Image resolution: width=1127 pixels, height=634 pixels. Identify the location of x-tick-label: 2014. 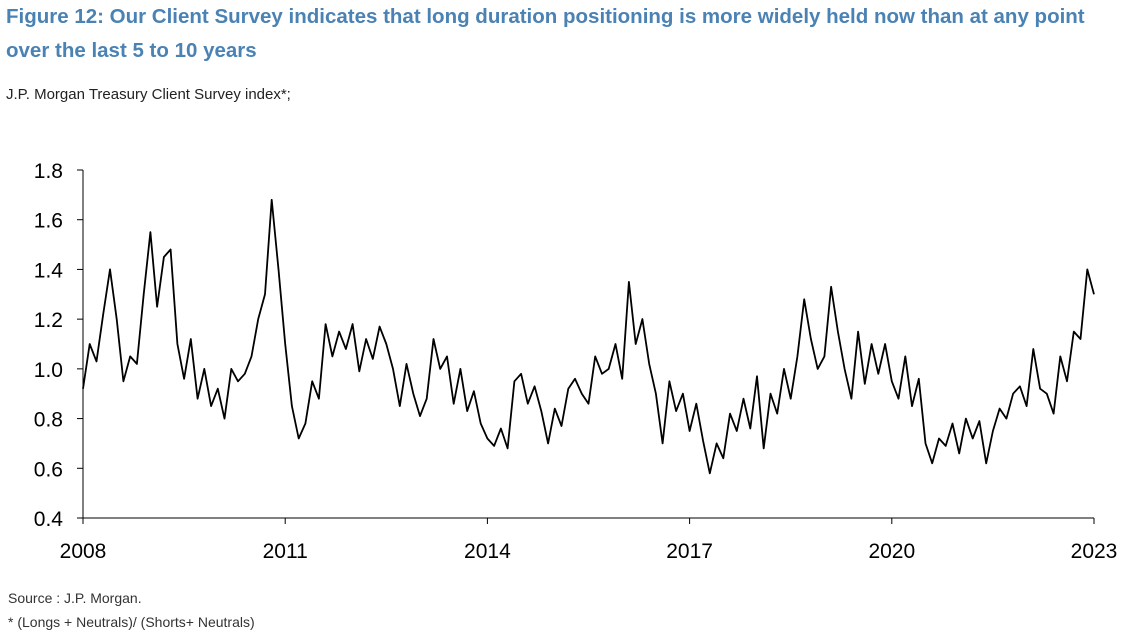
(487, 551).